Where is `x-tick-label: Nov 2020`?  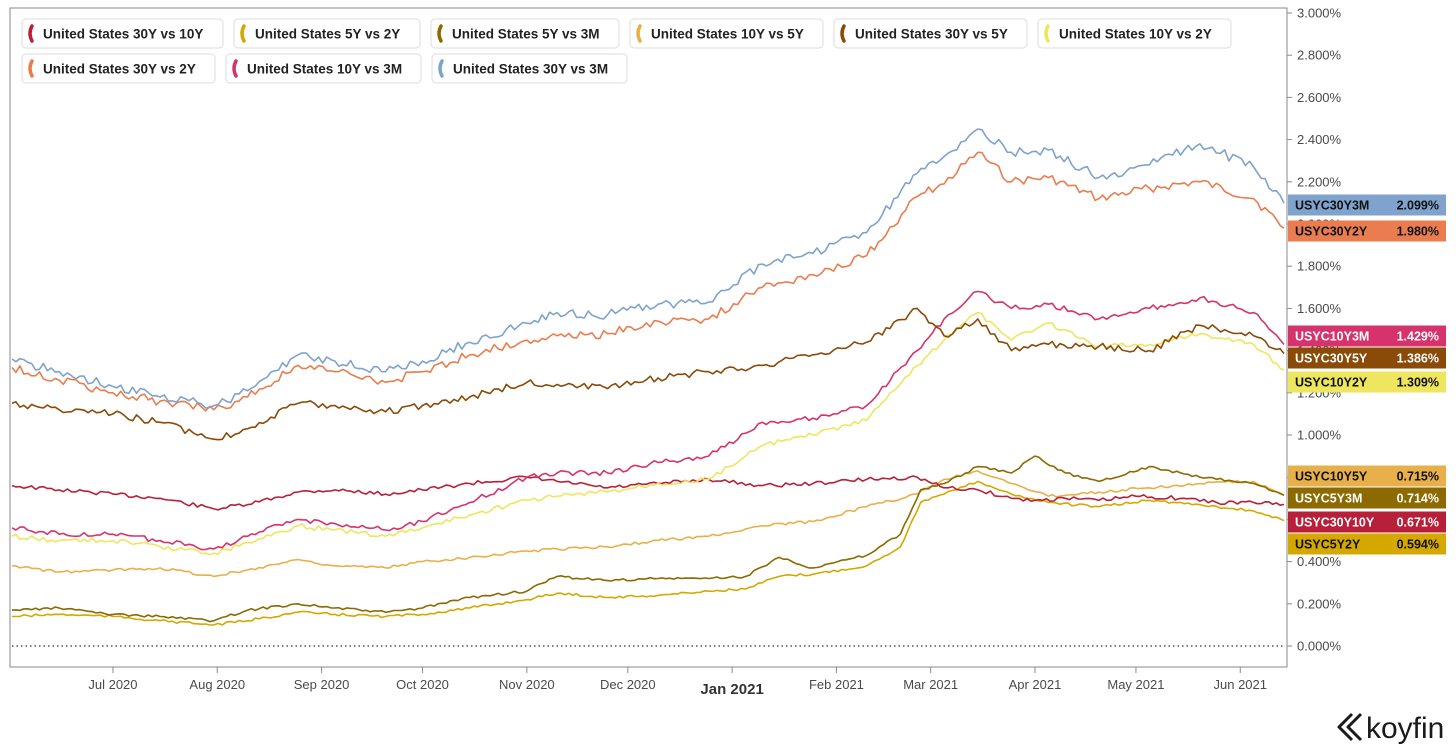
x-tick-label: Nov 2020 is located at coordinates (527, 684).